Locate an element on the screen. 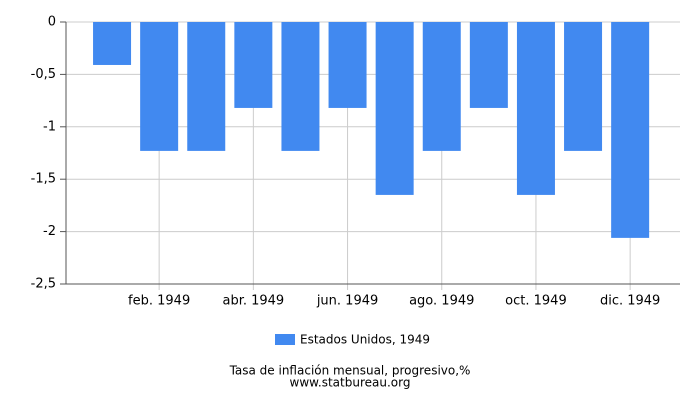 This screenshot has height=400, width=700. legend-label: Estados Unidos, 1949 is located at coordinates (365, 340).